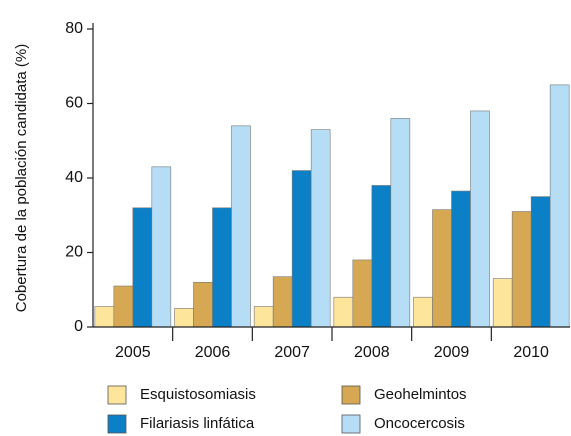  Describe the element at coordinates (420, 394) in the screenshot. I see `legend-label: Geohelmintos` at that location.